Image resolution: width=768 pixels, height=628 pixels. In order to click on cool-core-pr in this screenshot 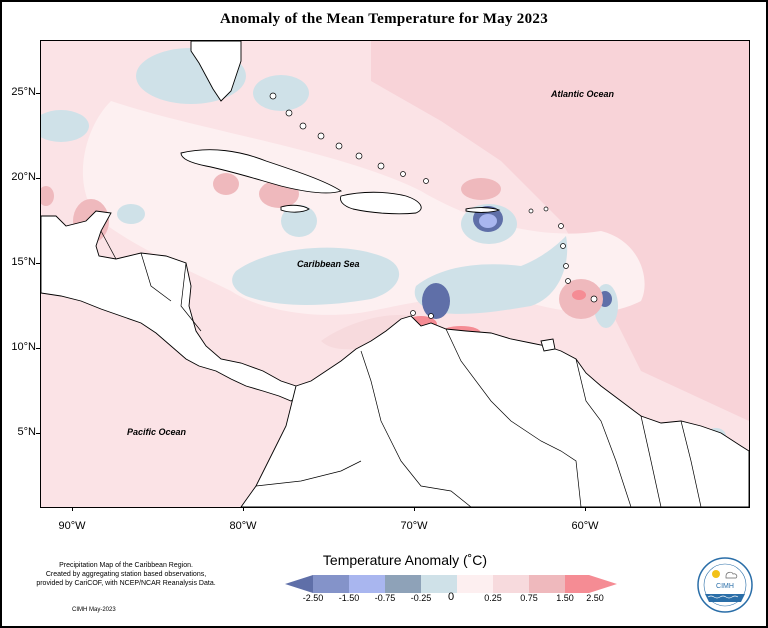, I will do `click(488, 221)`.